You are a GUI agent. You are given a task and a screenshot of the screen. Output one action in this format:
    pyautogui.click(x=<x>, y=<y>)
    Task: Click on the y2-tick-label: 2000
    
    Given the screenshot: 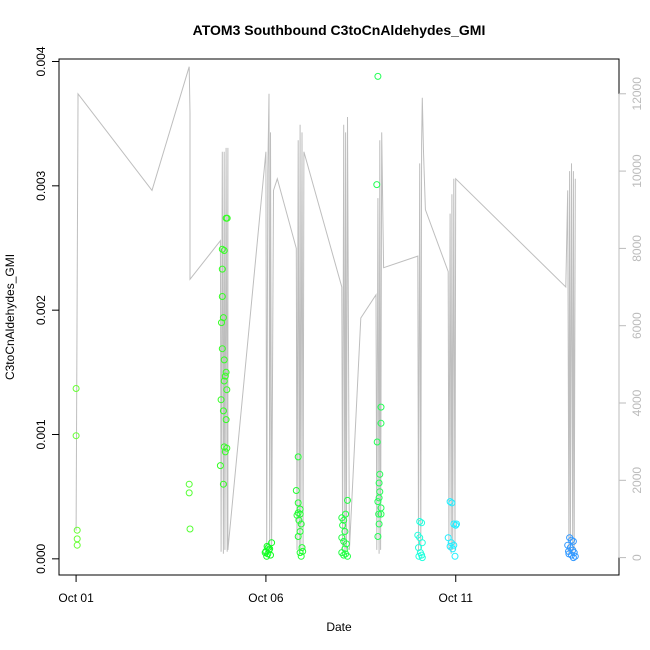 What is the action you would take?
    pyautogui.click(x=637, y=480)
    